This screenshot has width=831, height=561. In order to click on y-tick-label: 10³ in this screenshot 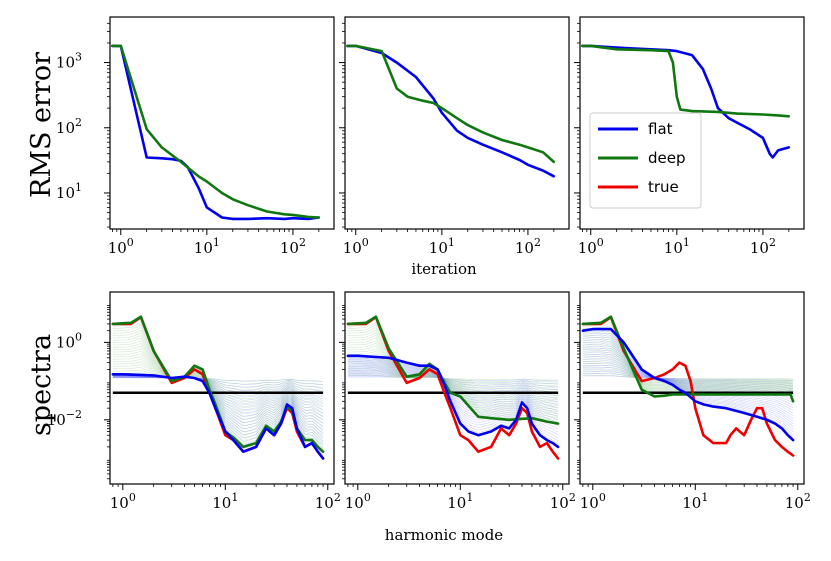, I will do `click(69, 61)`.